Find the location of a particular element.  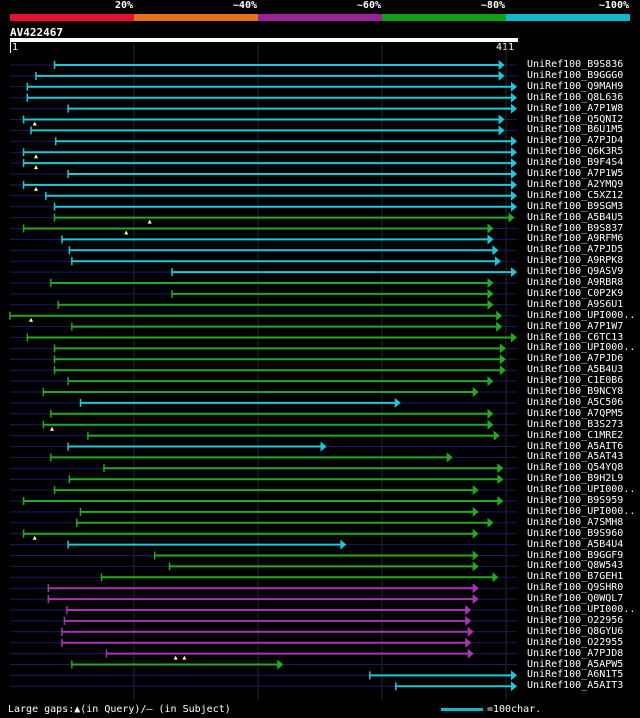

hit-name-link: UniRef100_B6U1M5 is located at coordinates (575, 130).